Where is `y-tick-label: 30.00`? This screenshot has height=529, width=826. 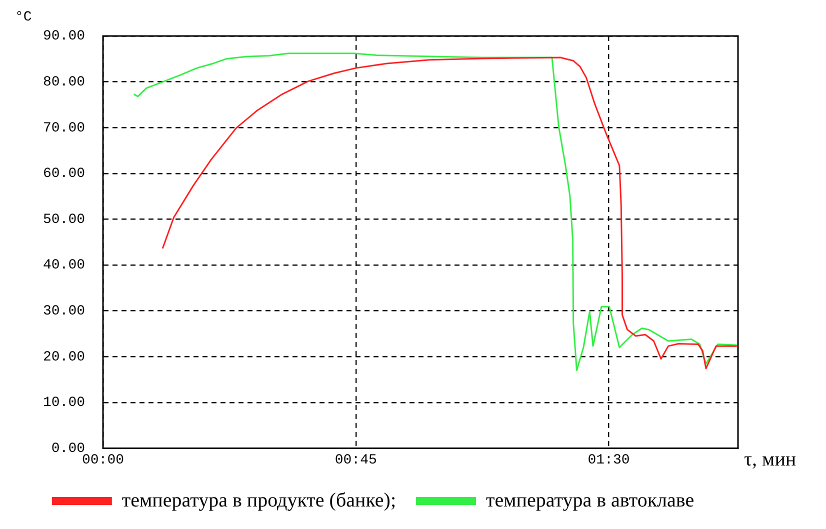
y-tick-label: 30.00 is located at coordinates (63, 312).